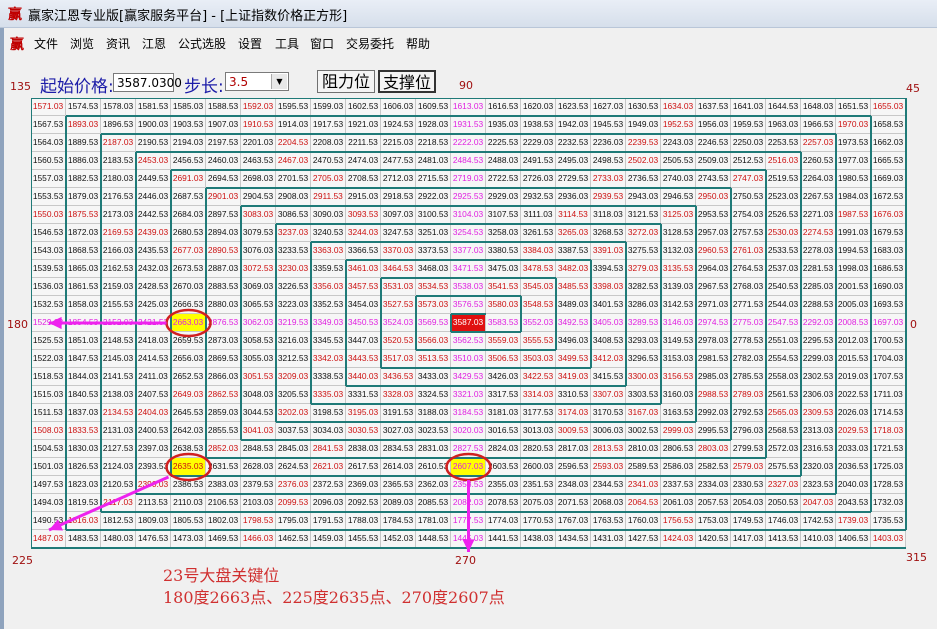 This screenshot has width=937, height=629. What do you see at coordinates (258, 251) in the screenshot?
I see `grid-cell: 3076.03` at bounding box center [258, 251].